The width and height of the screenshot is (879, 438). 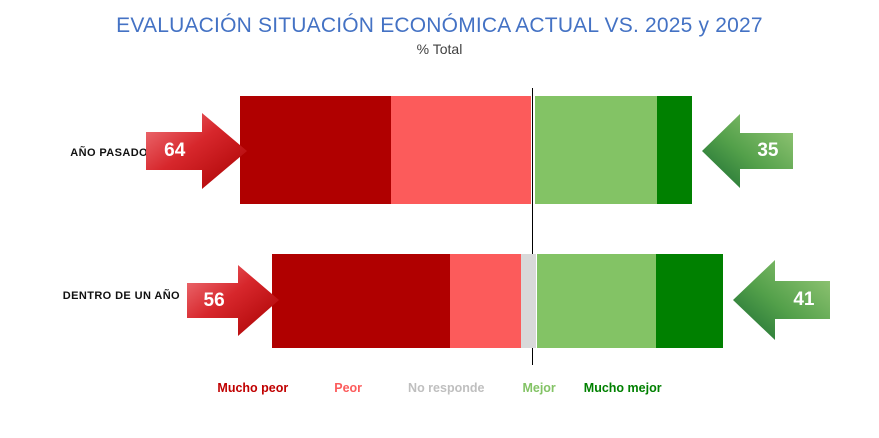 What do you see at coordinates (121, 296) in the screenshot?
I see `row-label-dentro-de-un-ano: DENTRO DE UN AÑO` at bounding box center [121, 296].